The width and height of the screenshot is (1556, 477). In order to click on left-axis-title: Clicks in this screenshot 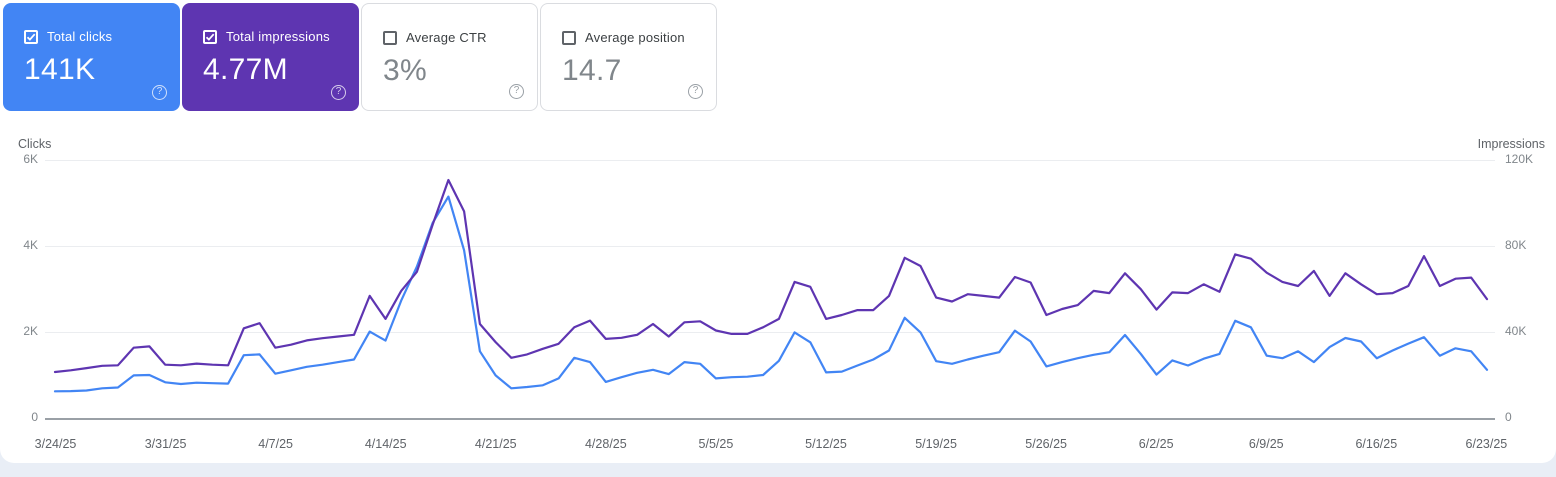, I will do `click(35, 144)`.